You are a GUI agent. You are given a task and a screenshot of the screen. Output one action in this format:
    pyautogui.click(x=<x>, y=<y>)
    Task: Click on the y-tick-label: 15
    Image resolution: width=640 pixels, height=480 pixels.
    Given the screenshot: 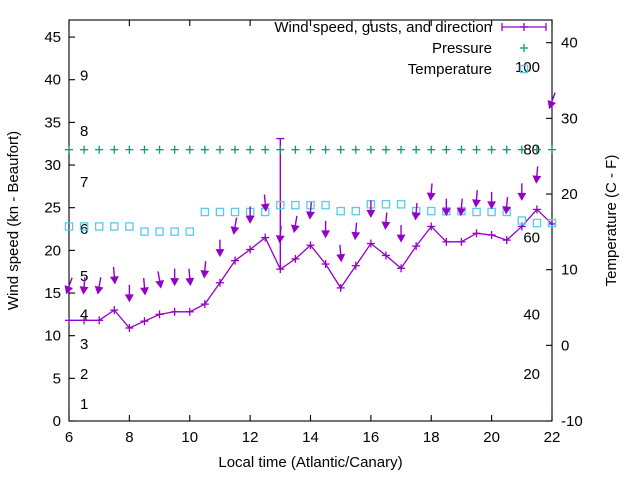 What is the action you would take?
    pyautogui.click(x=52, y=293)
    